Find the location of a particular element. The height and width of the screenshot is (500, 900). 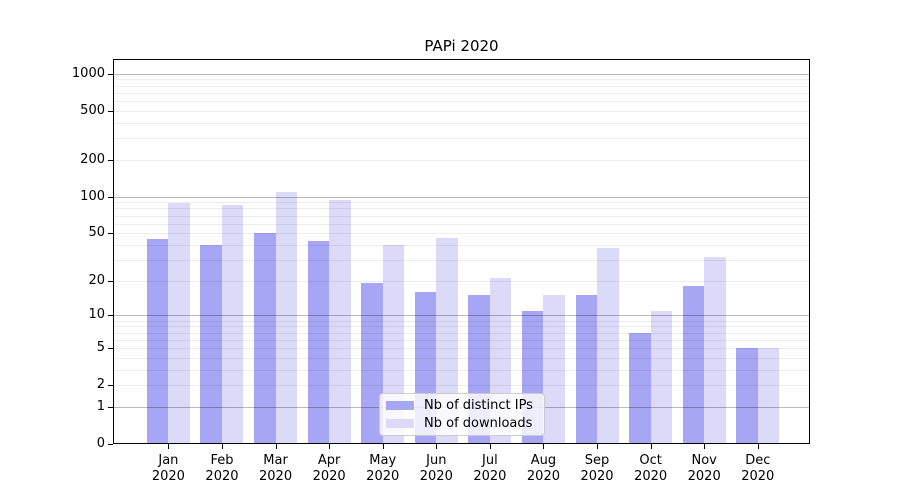

x-tick-month: Nov is located at coordinates (704, 460).